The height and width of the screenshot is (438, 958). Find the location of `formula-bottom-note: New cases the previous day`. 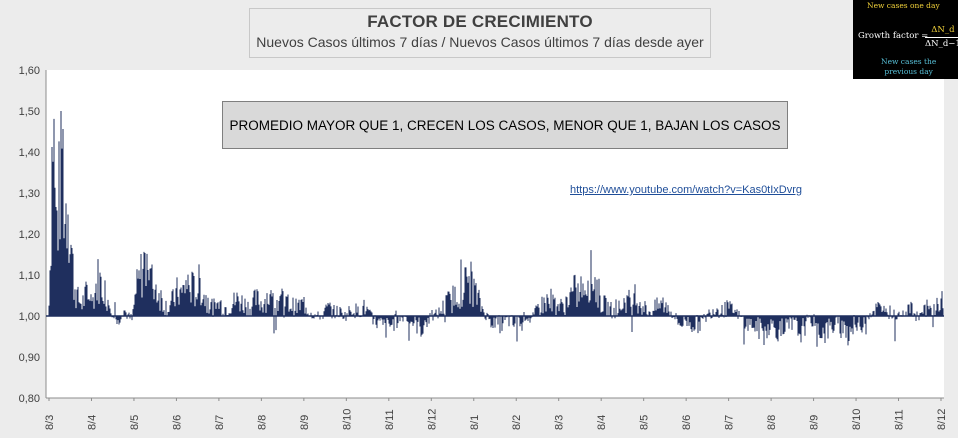

formula-bottom-note: New cases the previous day is located at coordinates (908, 67).